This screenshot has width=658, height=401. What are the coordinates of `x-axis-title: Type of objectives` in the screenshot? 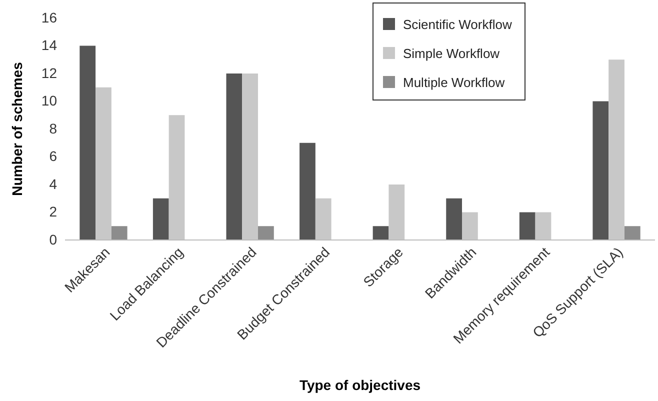 It's located at (360, 385).